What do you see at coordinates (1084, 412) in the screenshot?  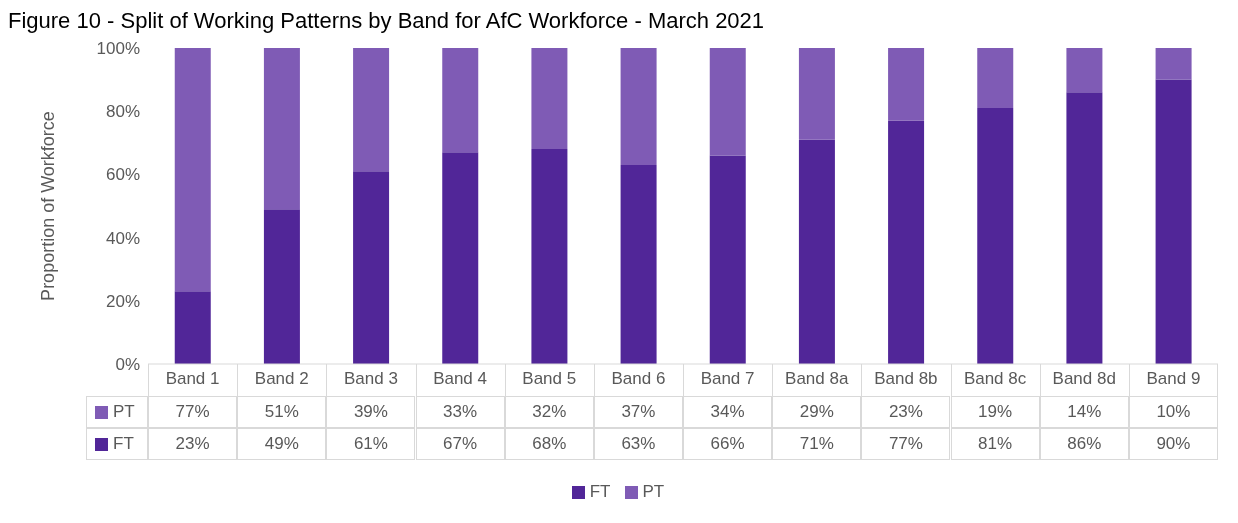 I see `data-label: 14%` at bounding box center [1084, 412].